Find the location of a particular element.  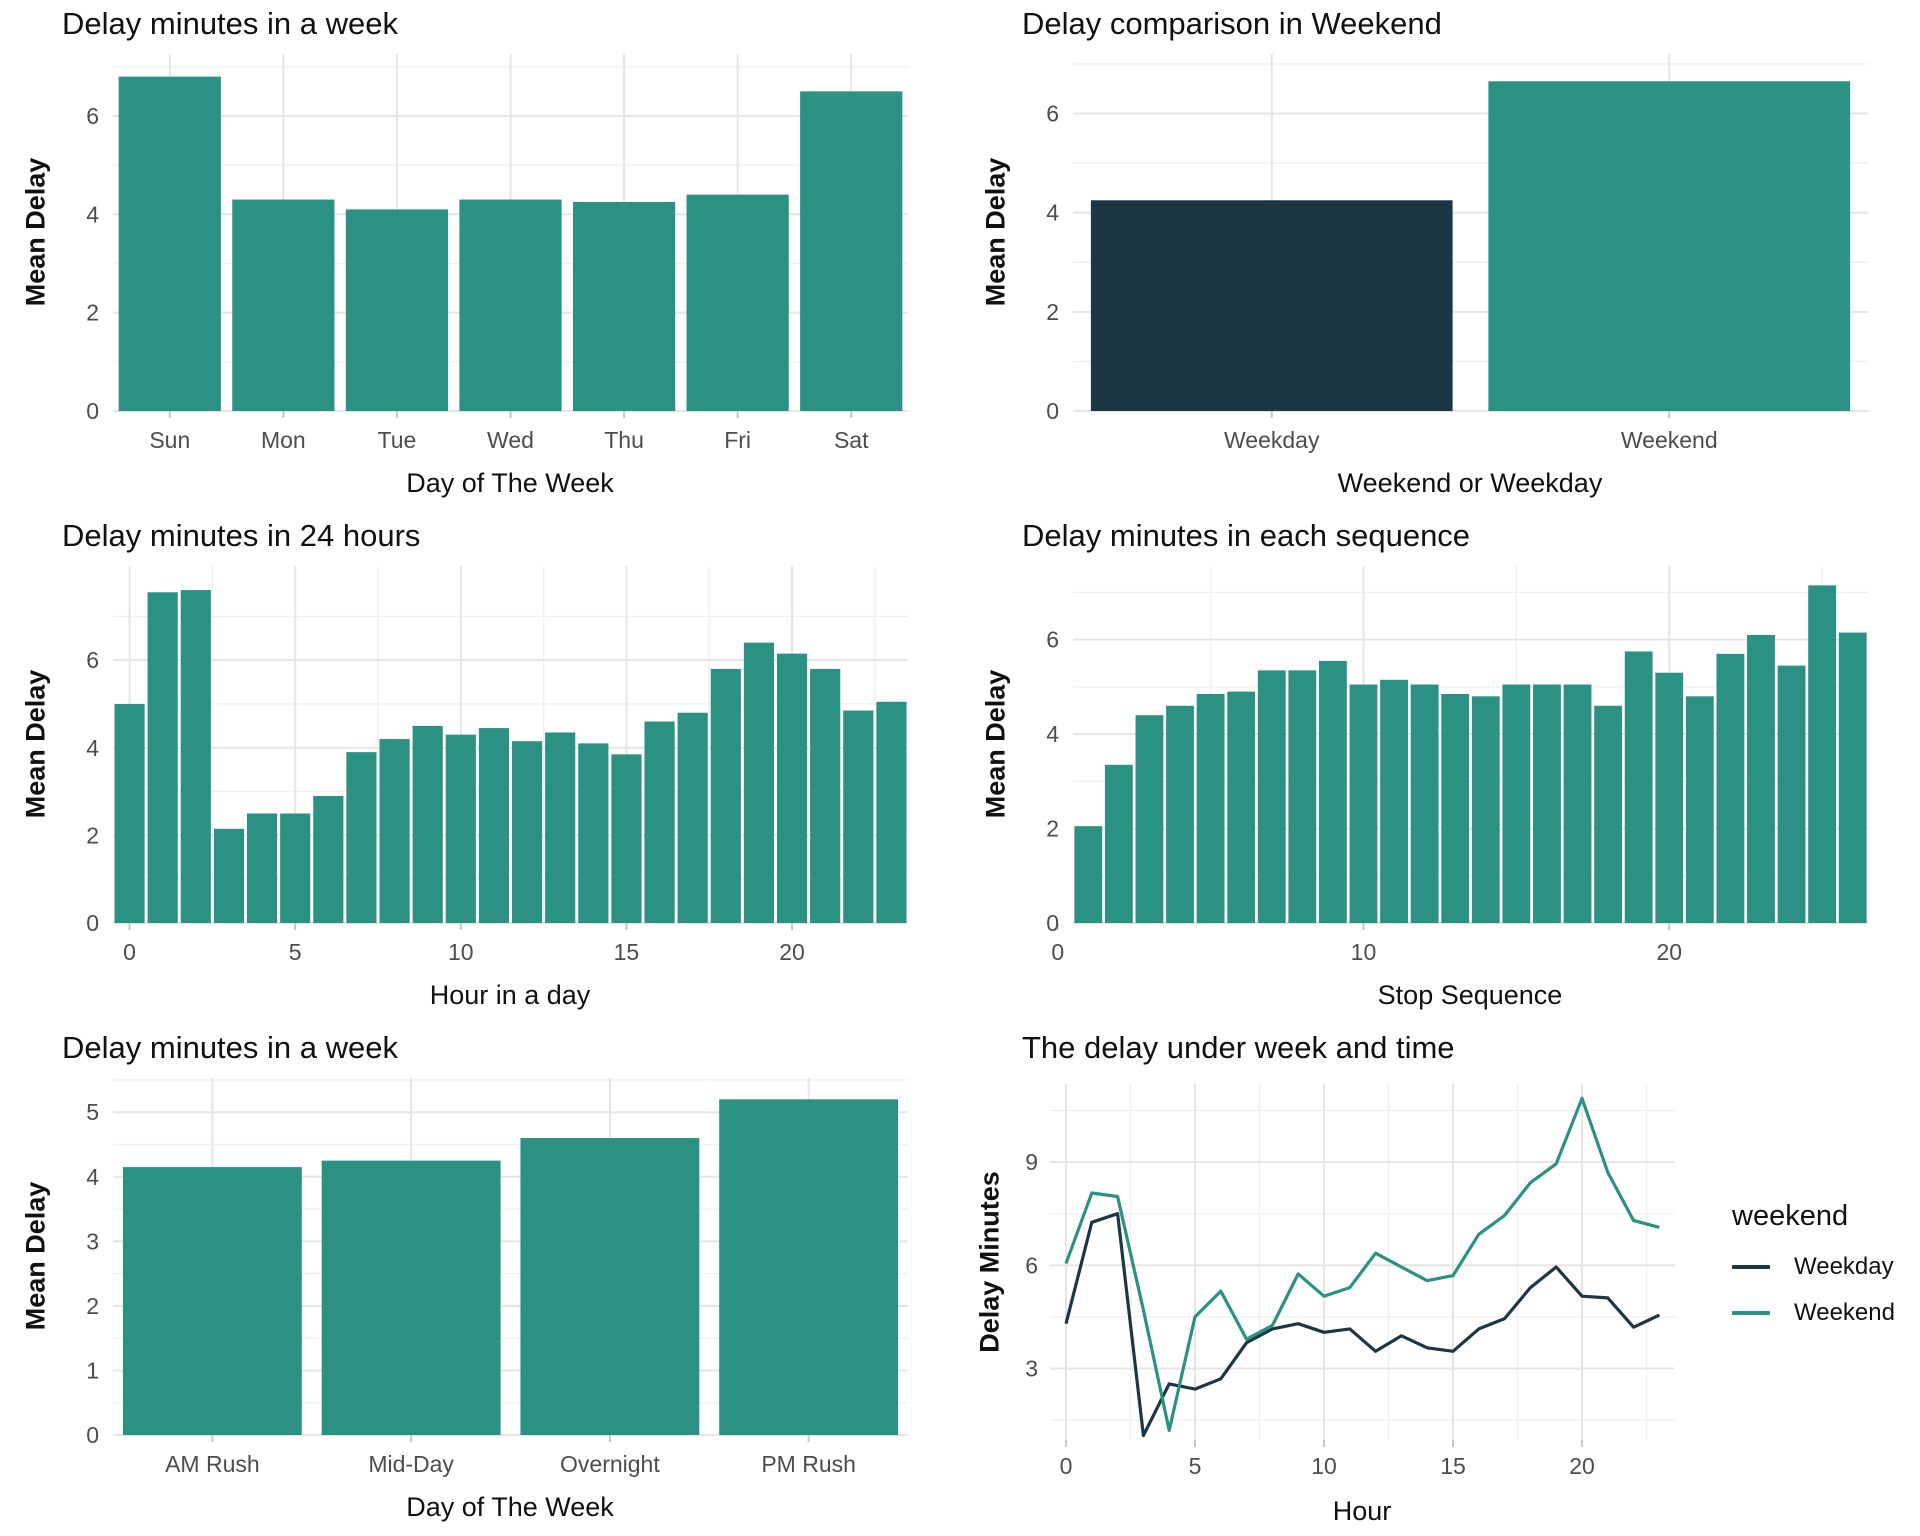

svg-text: Weekend is located at coordinates (1669, 440).